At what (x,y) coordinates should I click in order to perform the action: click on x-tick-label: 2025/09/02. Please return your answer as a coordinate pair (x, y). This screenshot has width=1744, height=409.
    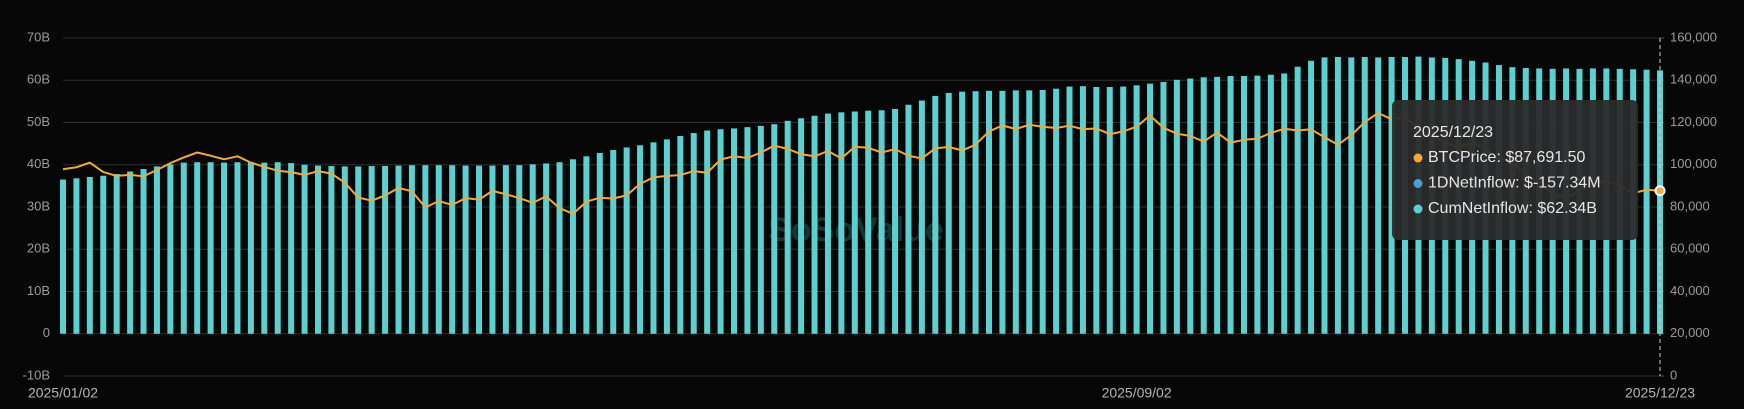
    Looking at the image, I should click on (1137, 393).